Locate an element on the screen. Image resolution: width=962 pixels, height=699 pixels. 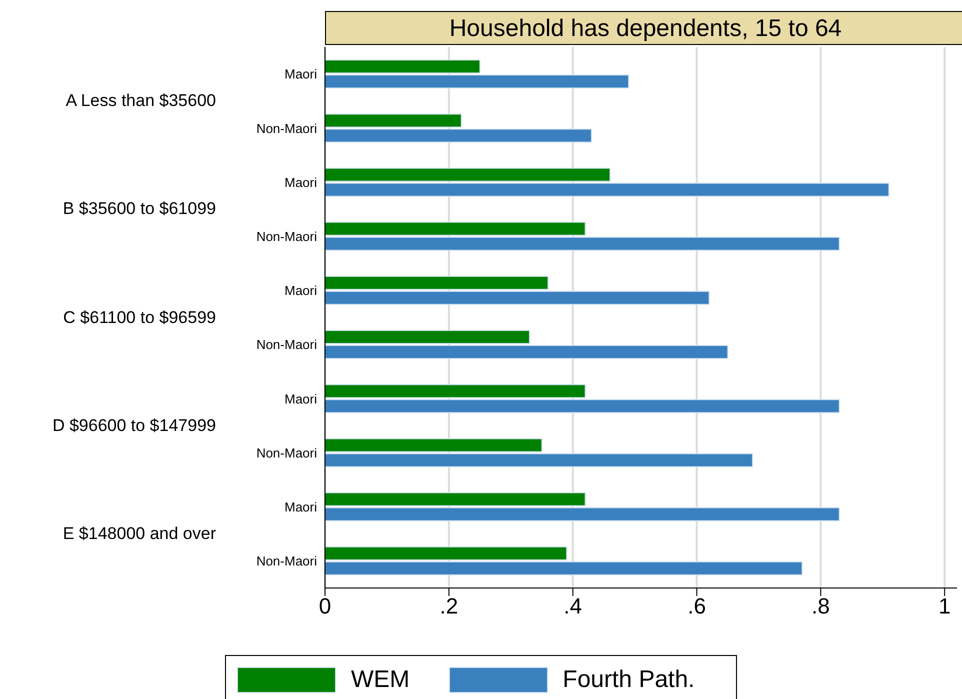
text: A Less than $35600 is located at coordinates (141, 101).